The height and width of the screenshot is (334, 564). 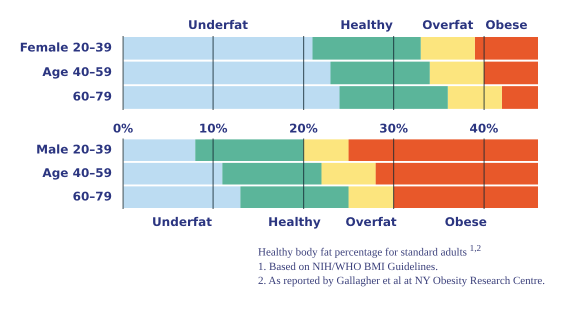 What do you see at coordinates (303, 128) in the screenshot?
I see `x-tick-label: 20%` at bounding box center [303, 128].